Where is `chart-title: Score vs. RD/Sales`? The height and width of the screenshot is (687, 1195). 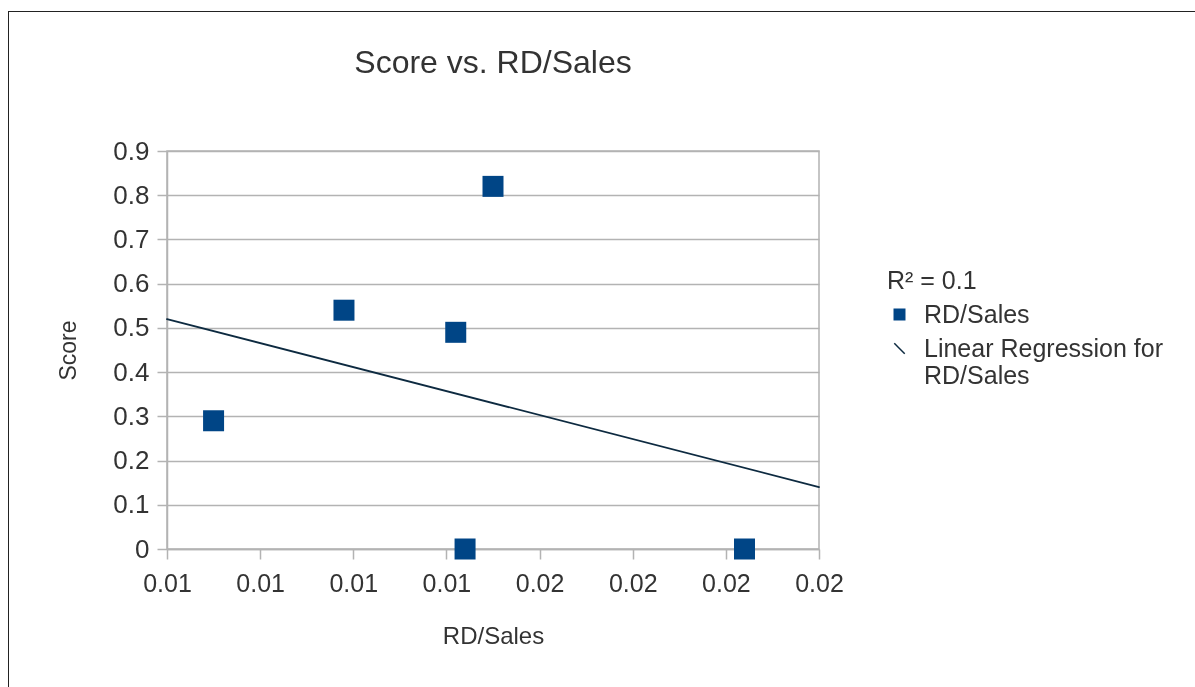
chart-title: Score vs. RD/Sales is located at coordinates (493, 62).